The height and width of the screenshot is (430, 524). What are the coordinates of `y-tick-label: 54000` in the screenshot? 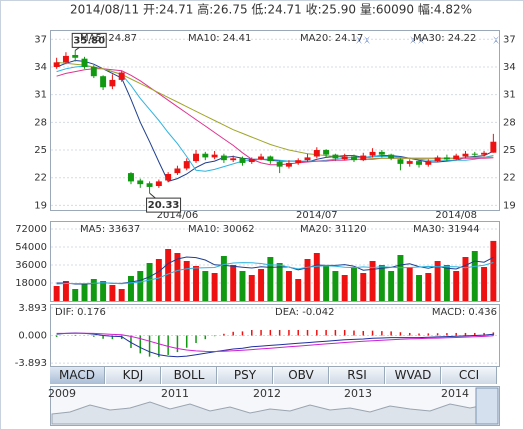 It's located at (31, 247).